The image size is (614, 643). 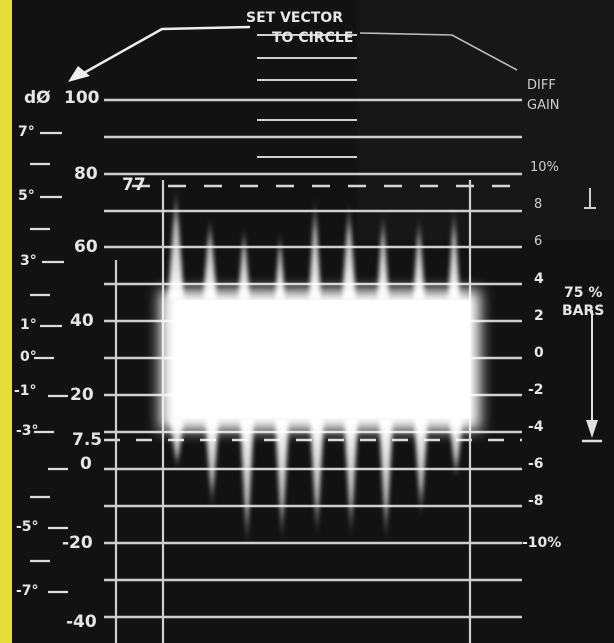 What do you see at coordinates (316, 484) in the screenshot?
I see `downward-spikes` at bounding box center [316, 484].